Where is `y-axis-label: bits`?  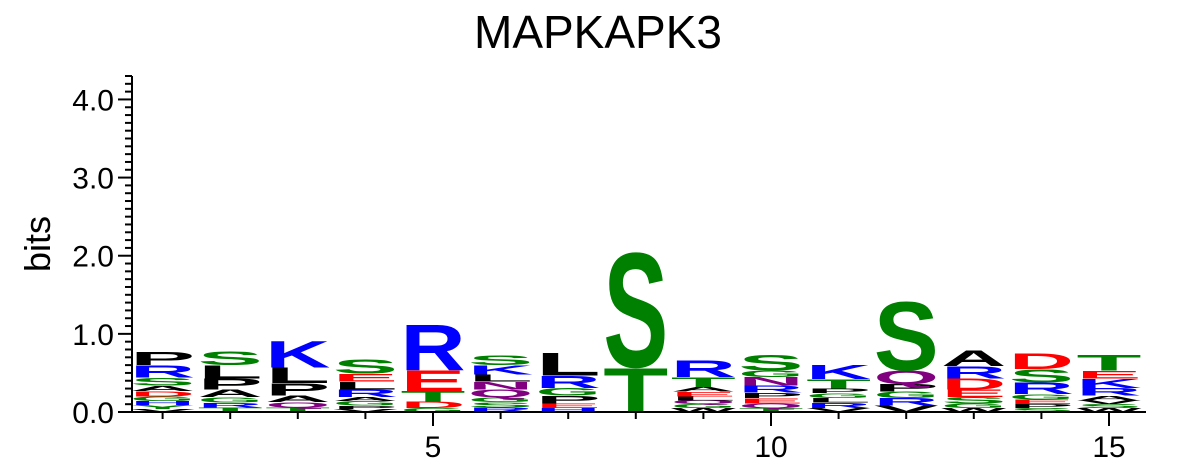
y-axis-label: bits is located at coordinates (37, 244).